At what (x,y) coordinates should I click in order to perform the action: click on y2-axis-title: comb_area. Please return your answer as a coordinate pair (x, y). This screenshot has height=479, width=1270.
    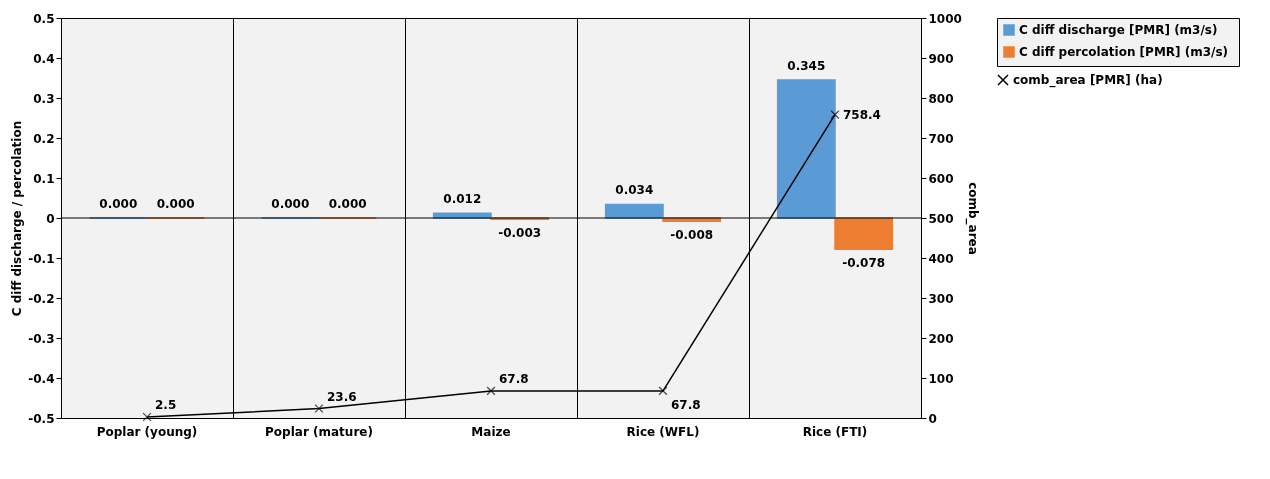
    Looking at the image, I should click on (972, 218).